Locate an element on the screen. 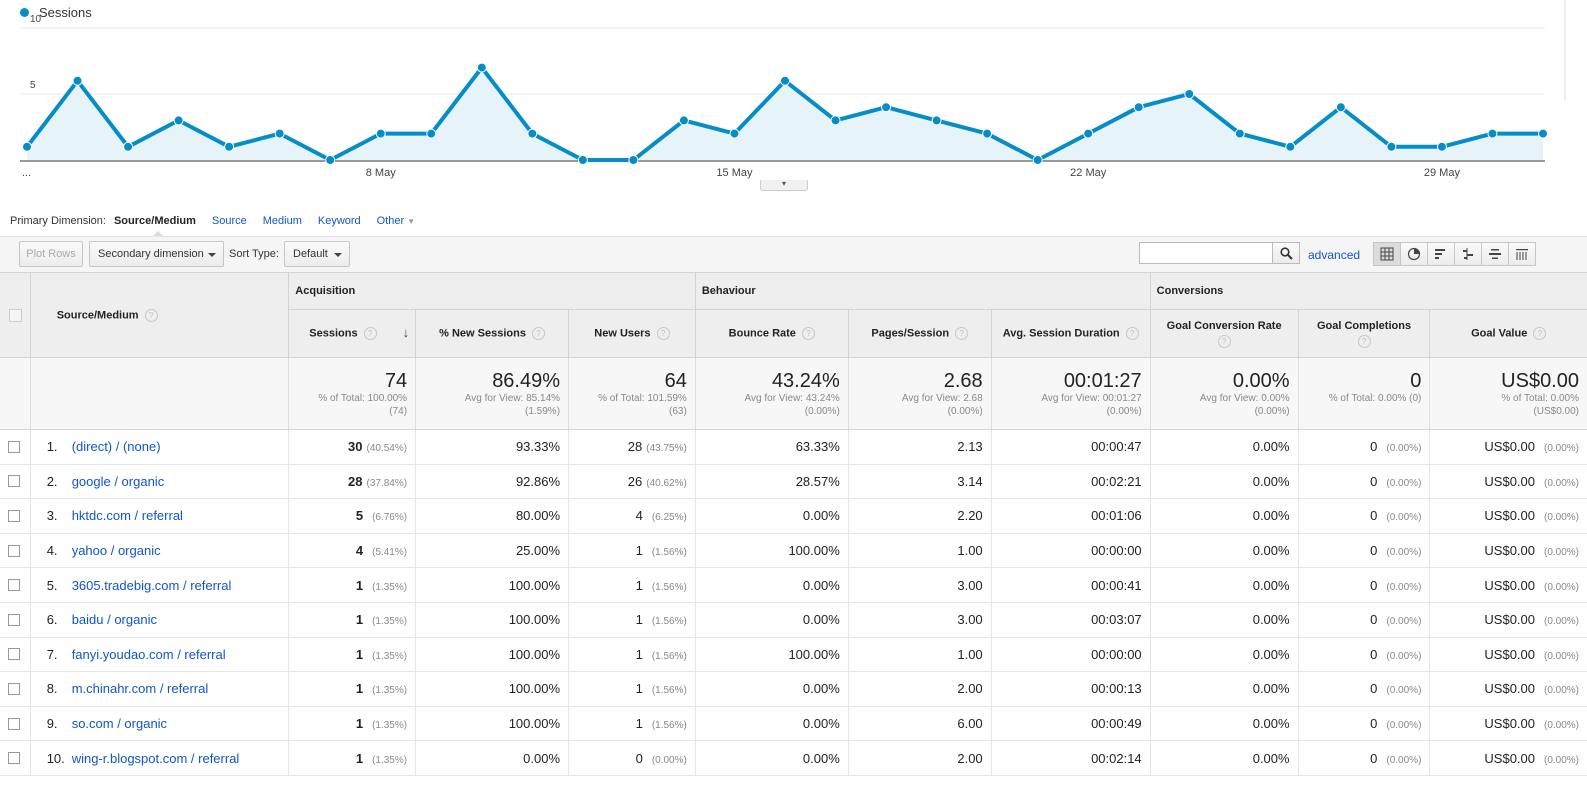 The image size is (1587, 785). secondary-dimension-label: Secondary dimension is located at coordinates (151, 254).